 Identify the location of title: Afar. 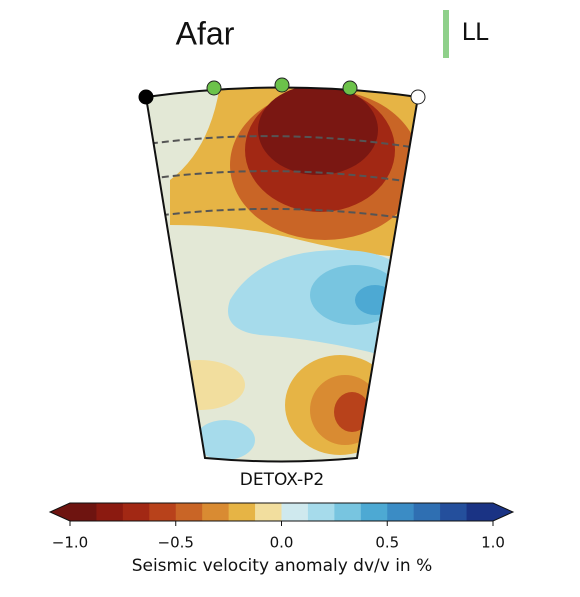
(205, 33).